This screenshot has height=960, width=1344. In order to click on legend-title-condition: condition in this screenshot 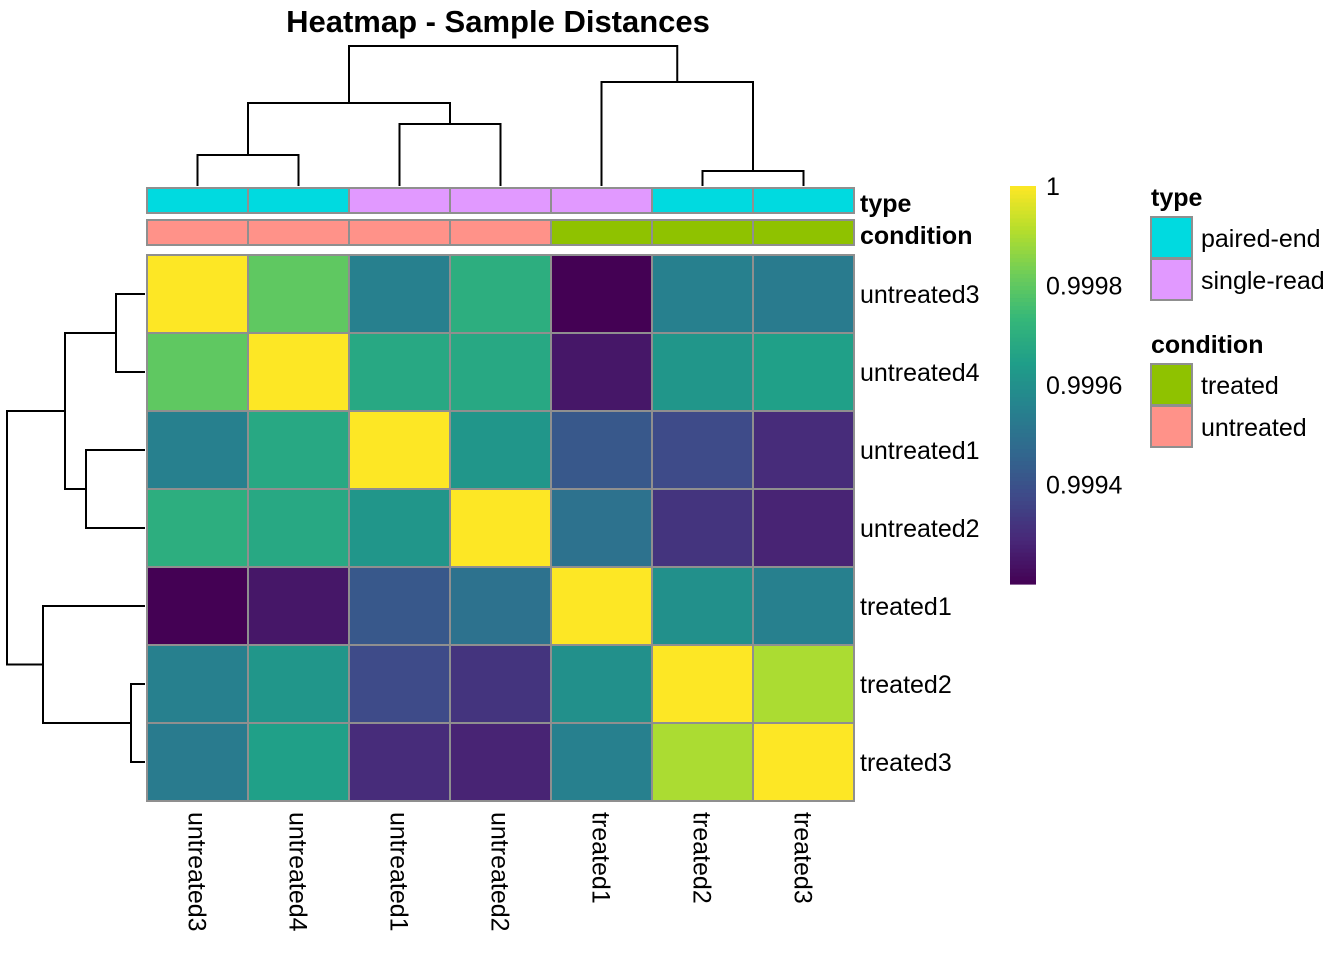, I will do `click(1207, 345)`.